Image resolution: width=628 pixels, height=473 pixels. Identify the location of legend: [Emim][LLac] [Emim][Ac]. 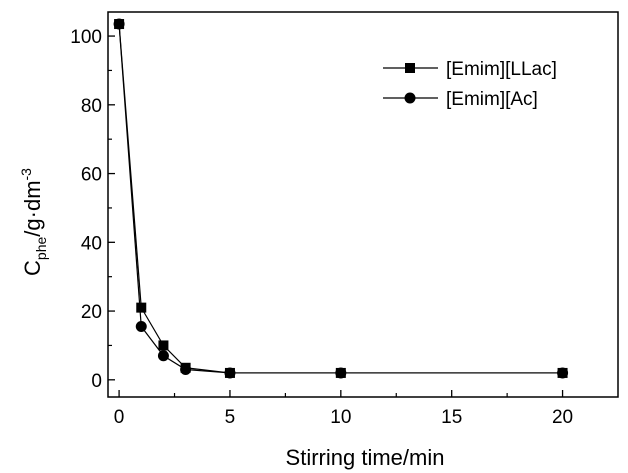
(470, 84).